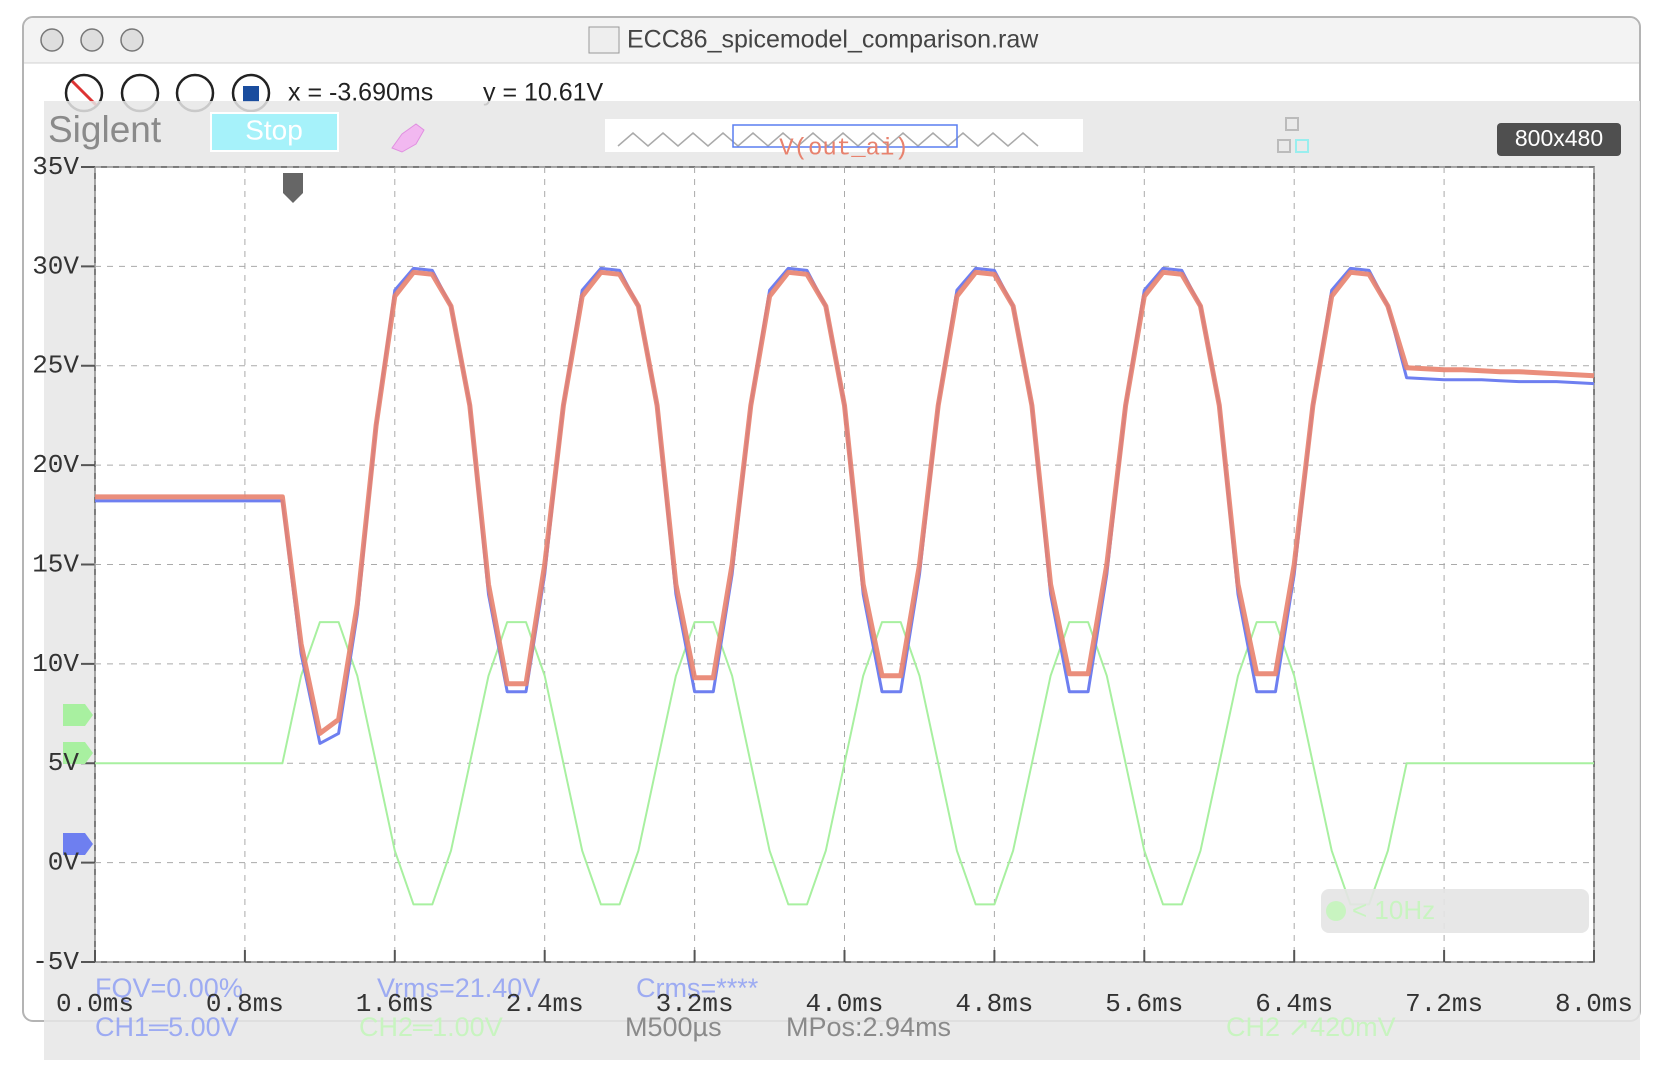 The image size is (1654, 1075). What do you see at coordinates (78, 715) in the screenshot?
I see `trigger-level-marker` at bounding box center [78, 715].